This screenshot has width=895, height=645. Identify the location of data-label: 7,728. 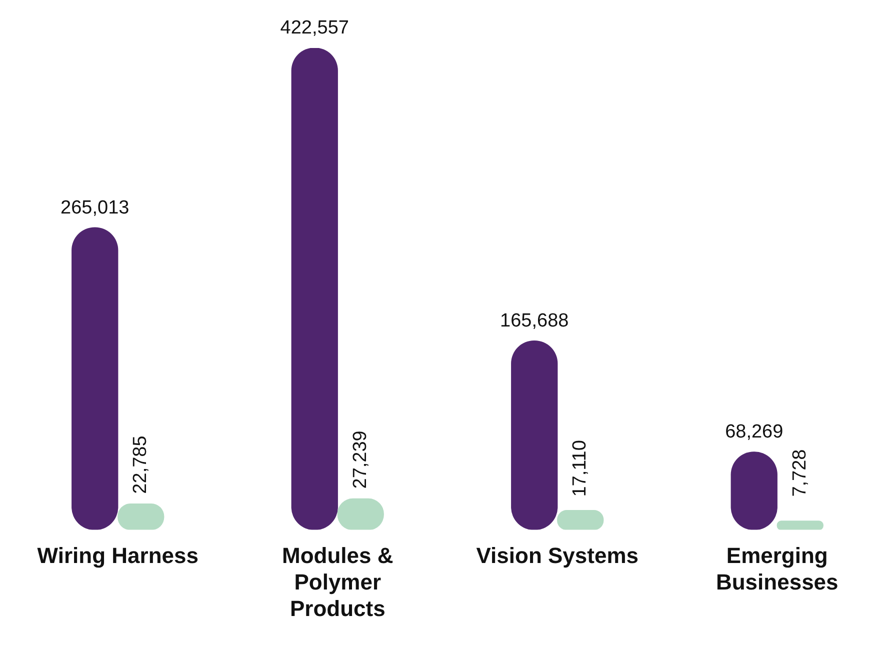
(799, 473).